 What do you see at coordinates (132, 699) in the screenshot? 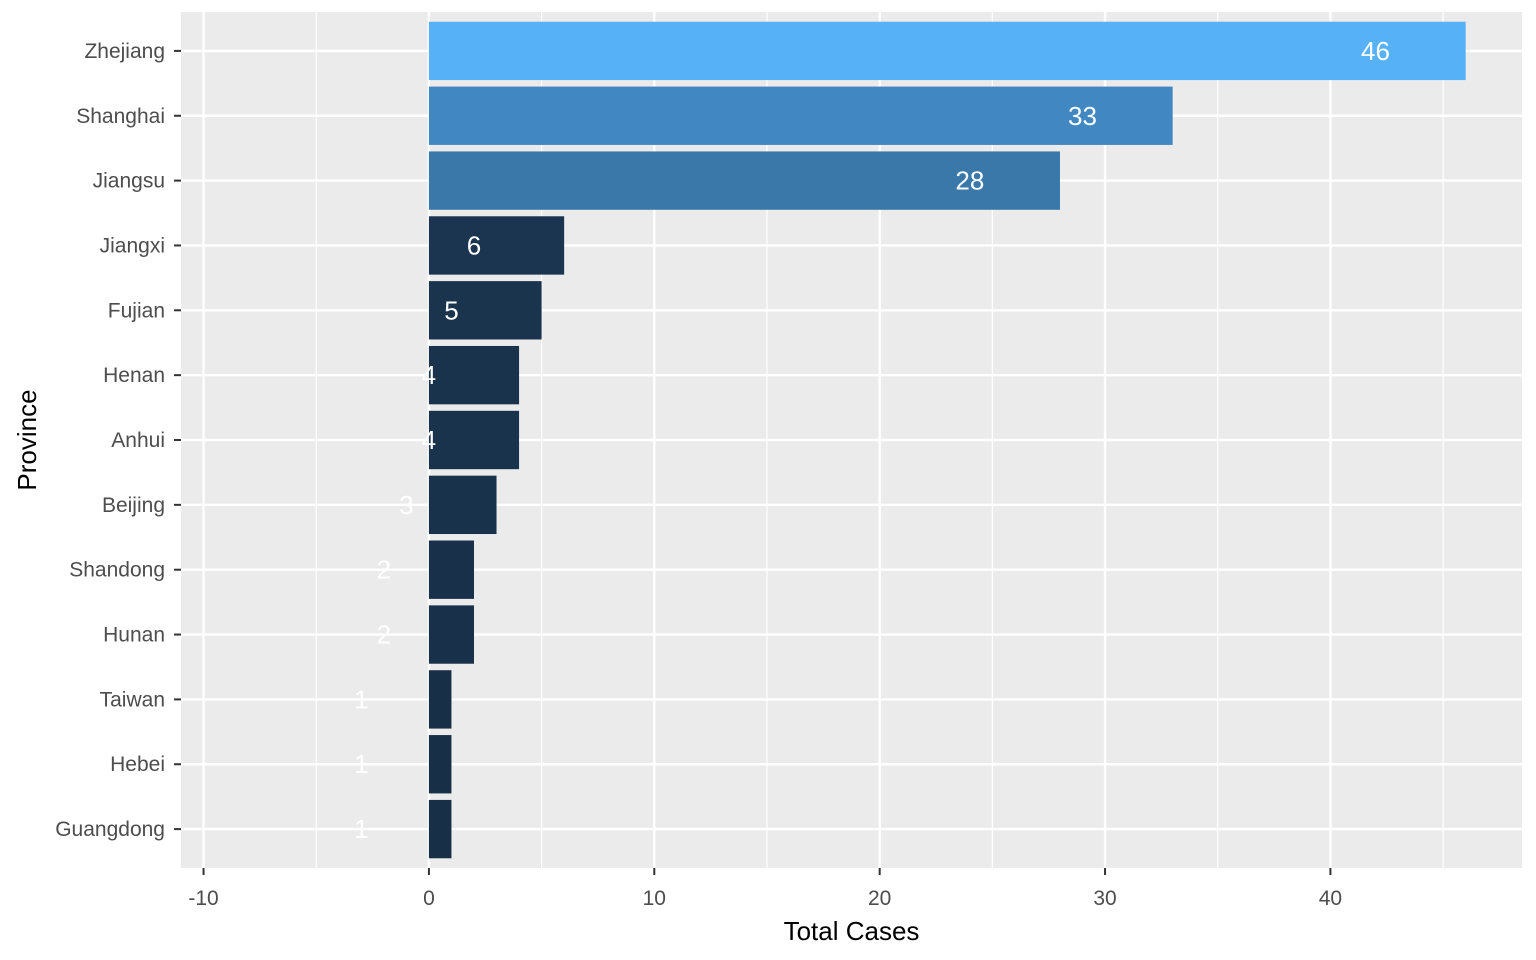
I see `y-tick-label: Taiwan` at bounding box center [132, 699].